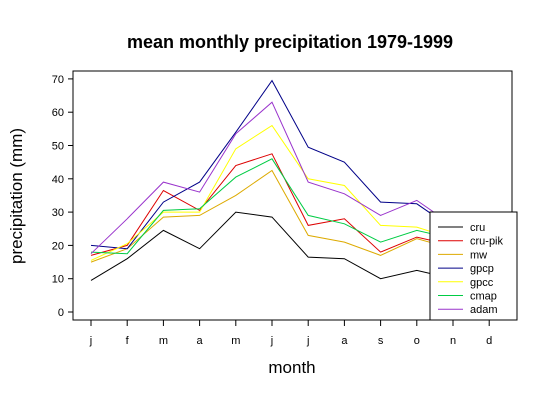 The width and height of the screenshot is (550, 412). I want to click on x-tick-label: o, so click(417, 341).